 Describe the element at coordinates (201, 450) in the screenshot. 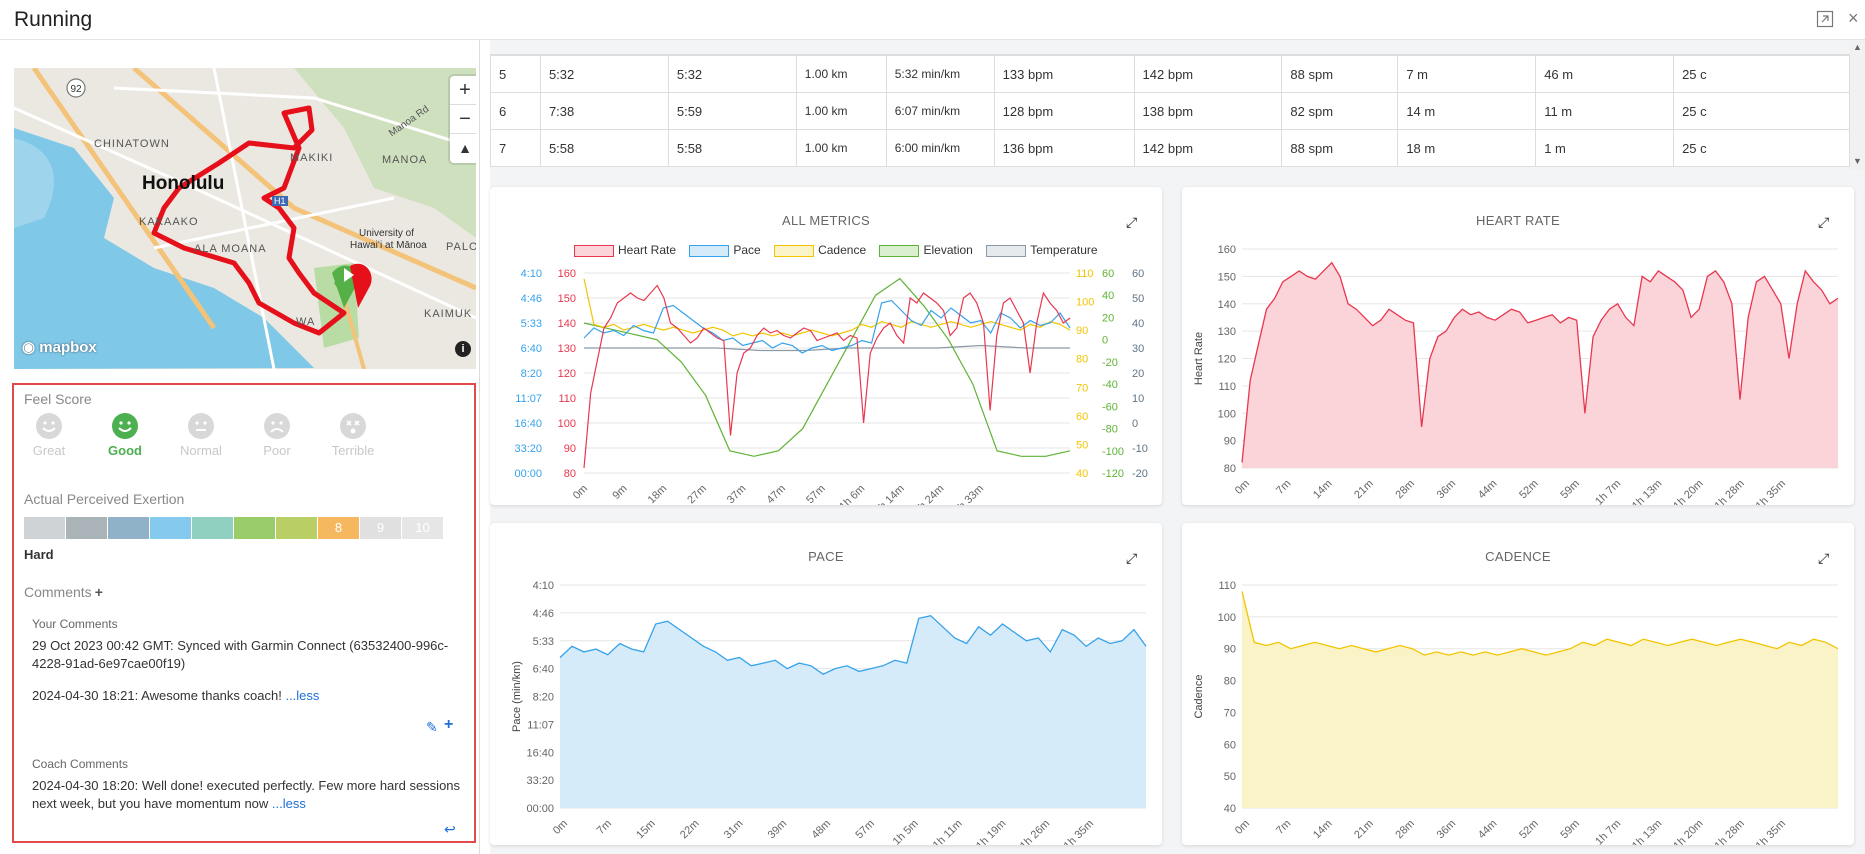

I see `feel-option-label: Normal` at that location.